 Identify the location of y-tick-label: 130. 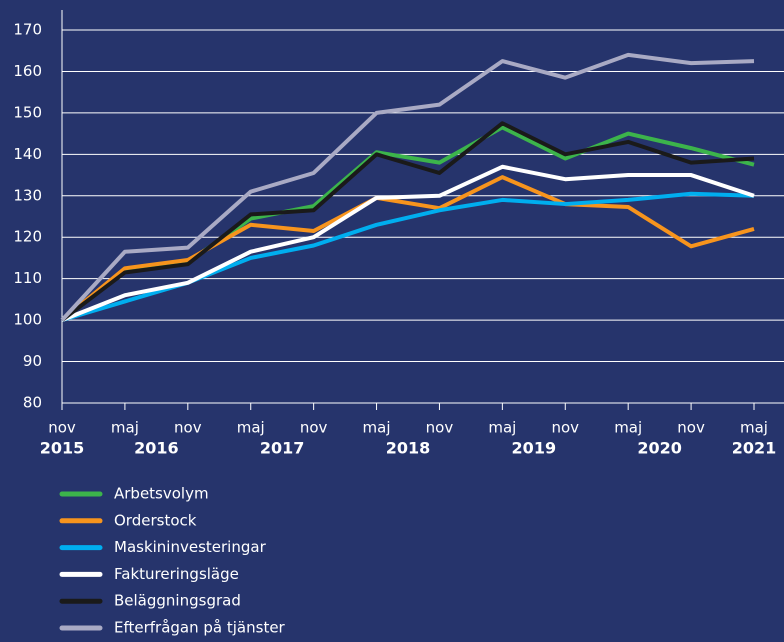
(27, 195).